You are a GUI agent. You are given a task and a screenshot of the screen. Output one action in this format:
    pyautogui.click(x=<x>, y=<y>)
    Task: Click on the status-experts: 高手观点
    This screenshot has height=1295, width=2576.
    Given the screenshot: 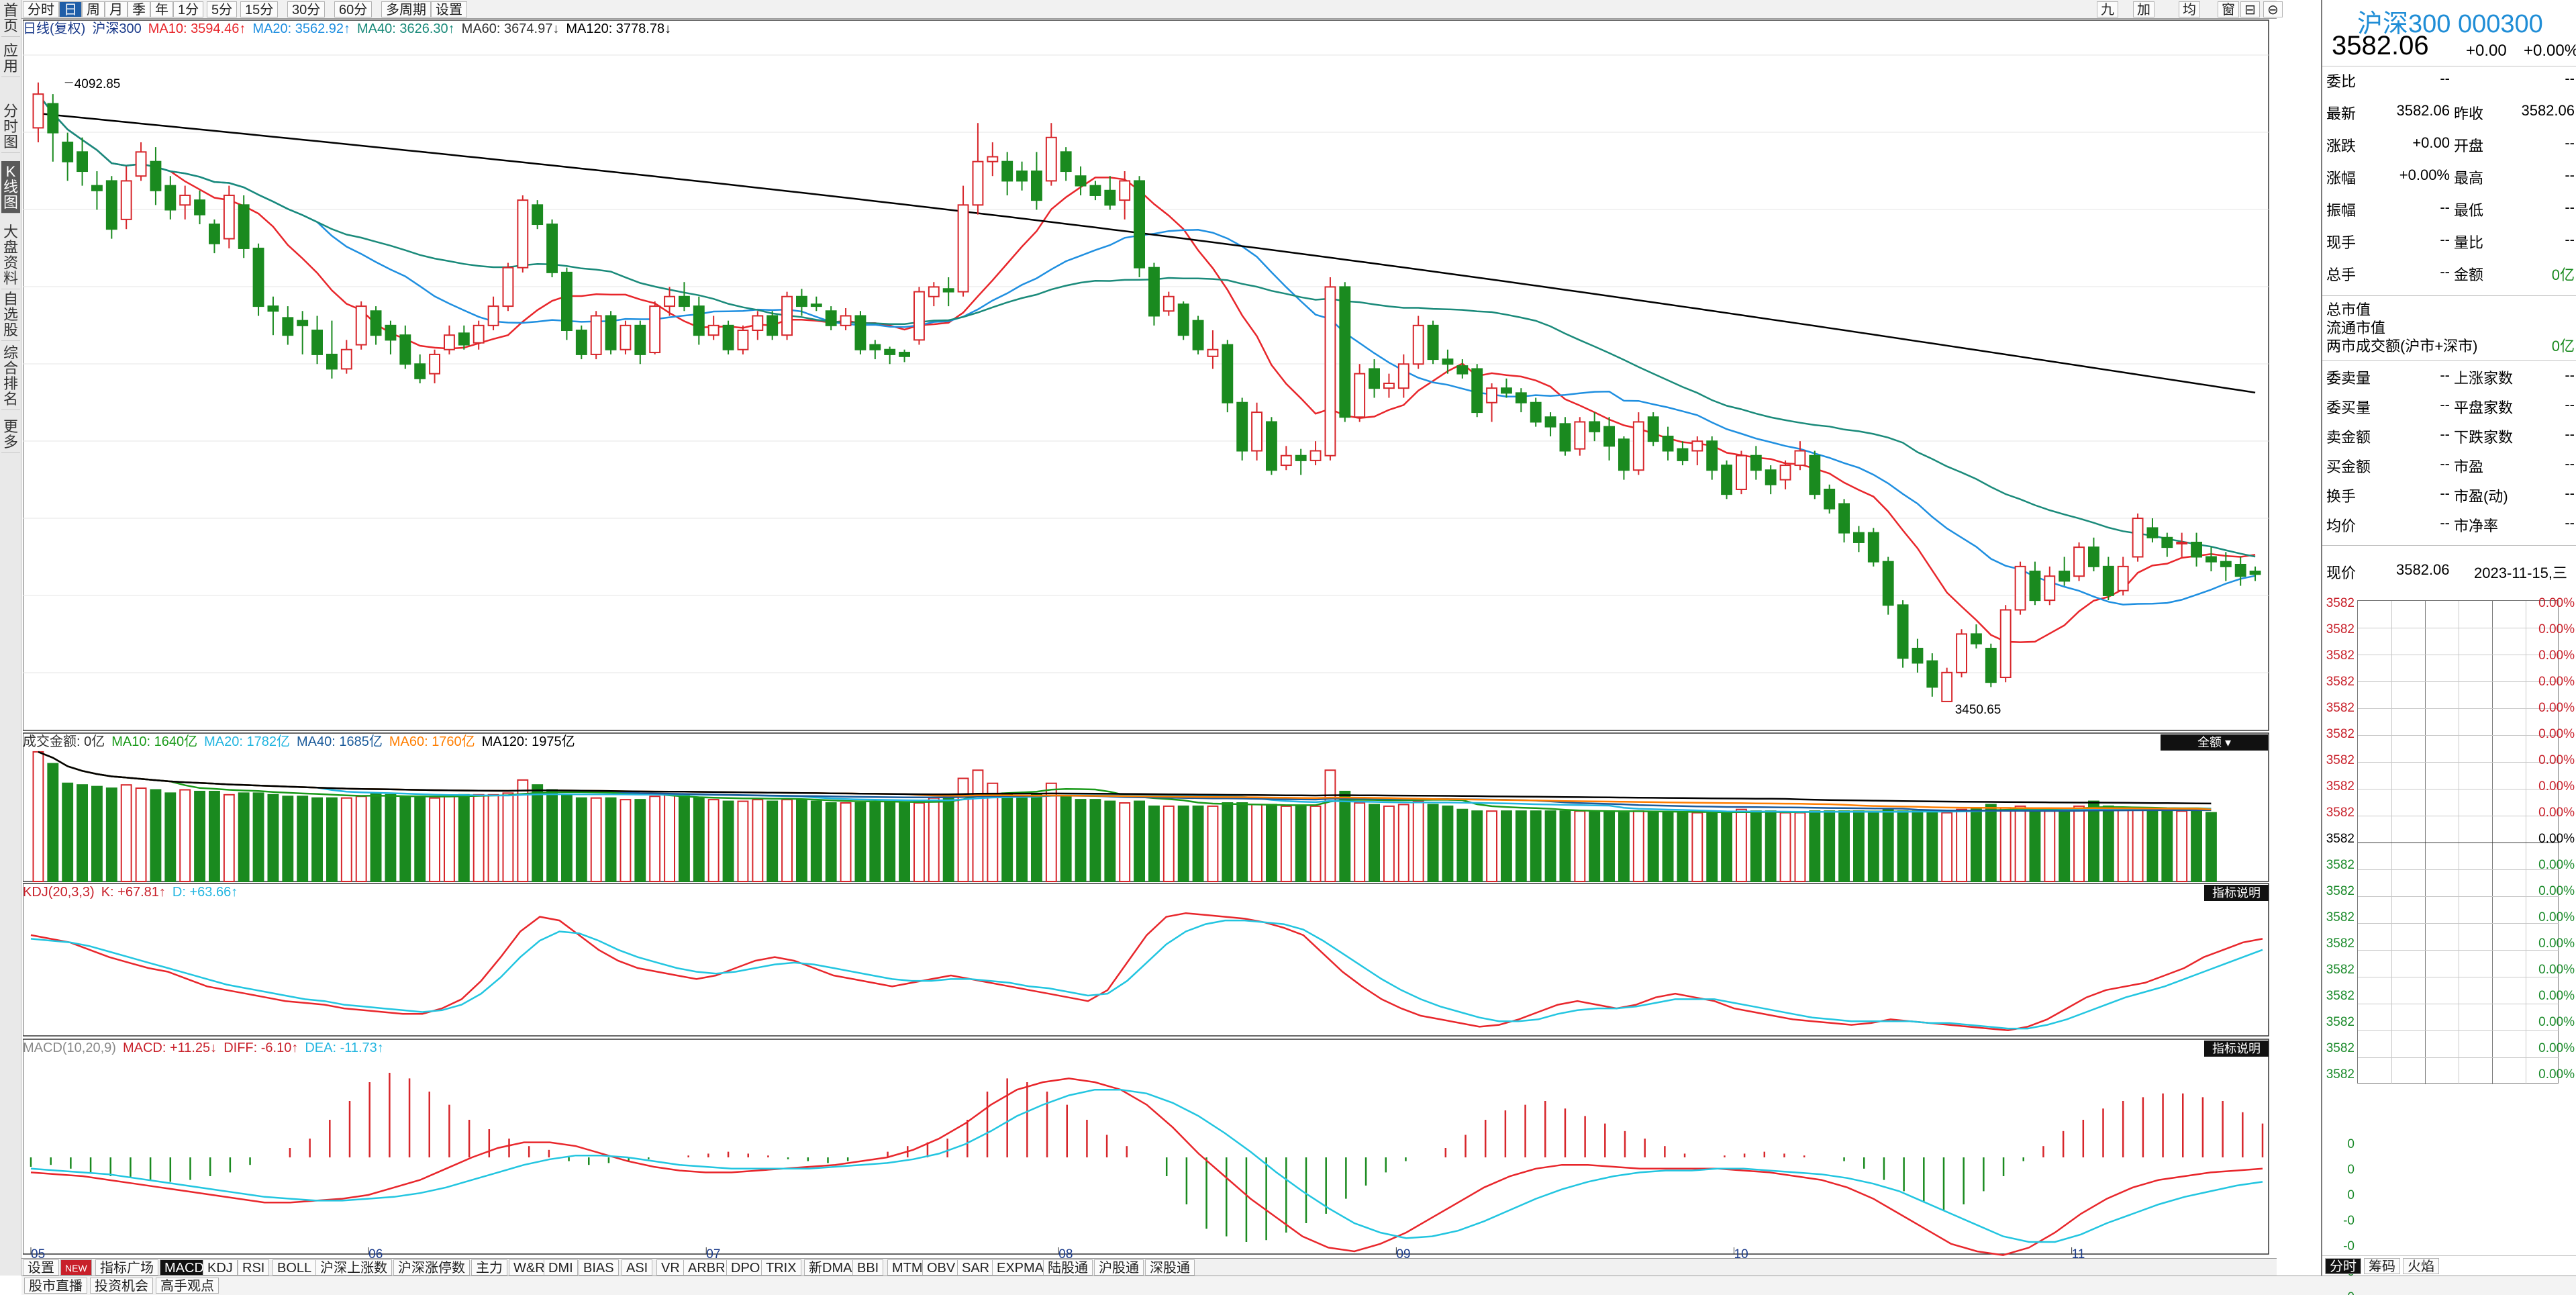 What is the action you would take?
    pyautogui.click(x=187, y=1286)
    